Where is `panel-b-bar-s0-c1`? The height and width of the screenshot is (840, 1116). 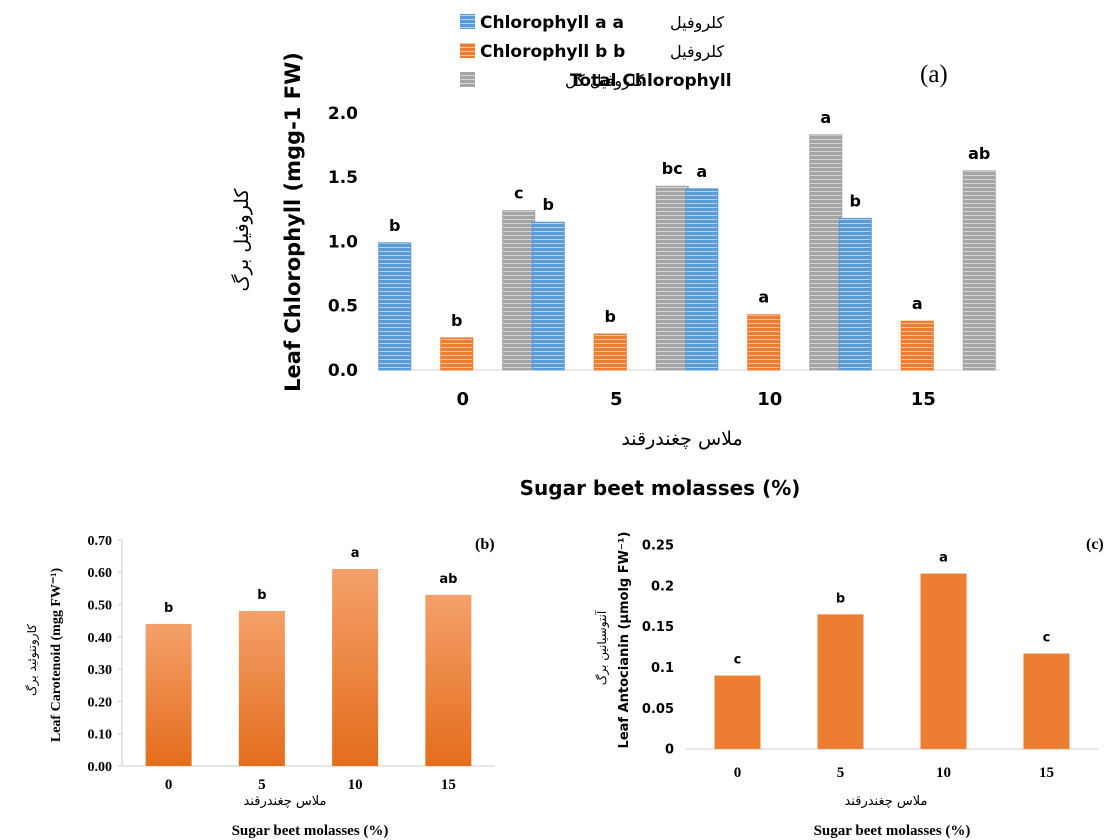 panel-b-bar-s0-c1 is located at coordinates (261, 688).